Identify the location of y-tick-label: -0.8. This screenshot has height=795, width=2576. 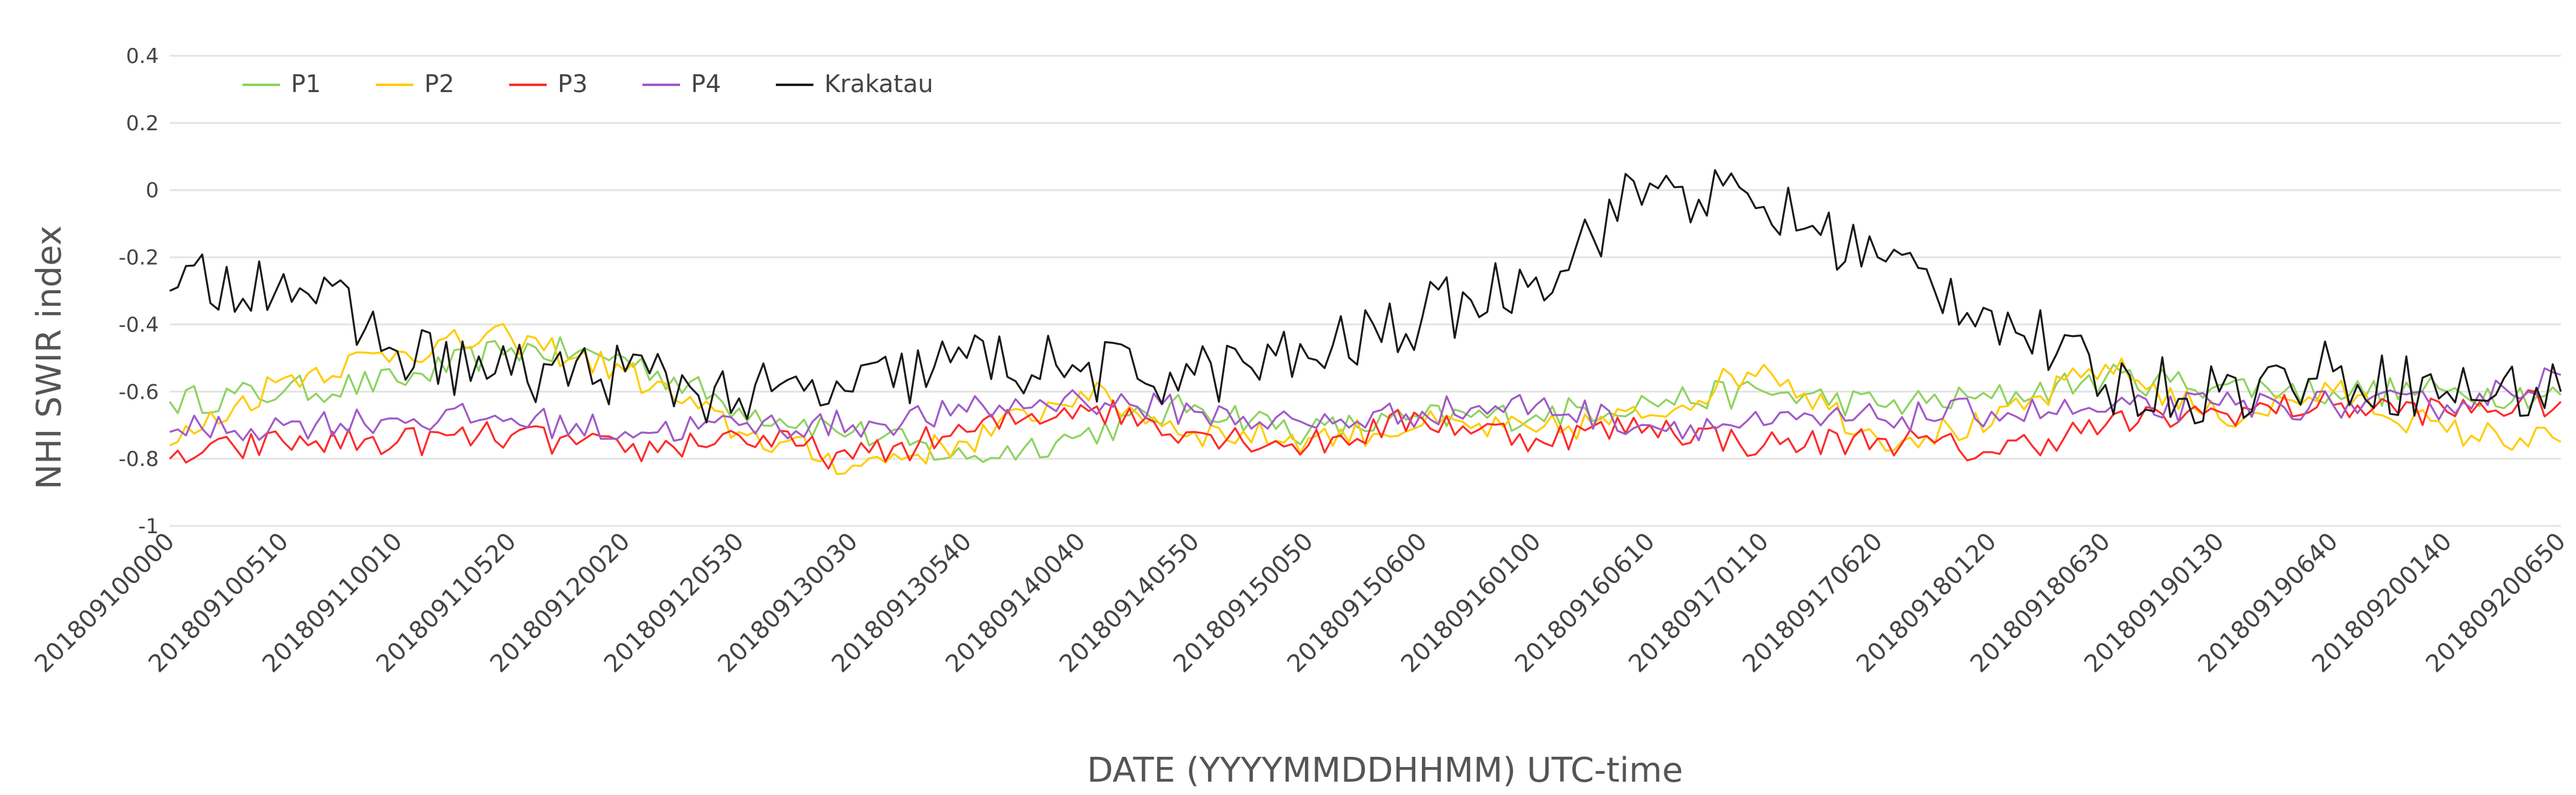
(139, 459).